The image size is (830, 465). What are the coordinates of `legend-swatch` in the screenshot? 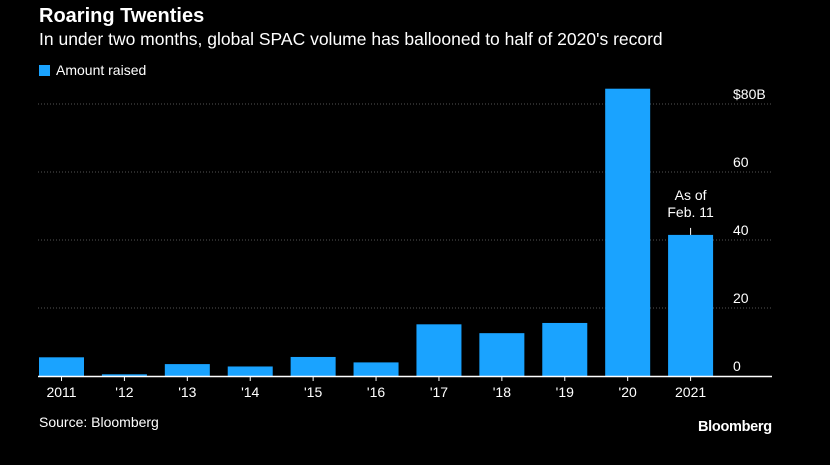 It's located at (44, 70).